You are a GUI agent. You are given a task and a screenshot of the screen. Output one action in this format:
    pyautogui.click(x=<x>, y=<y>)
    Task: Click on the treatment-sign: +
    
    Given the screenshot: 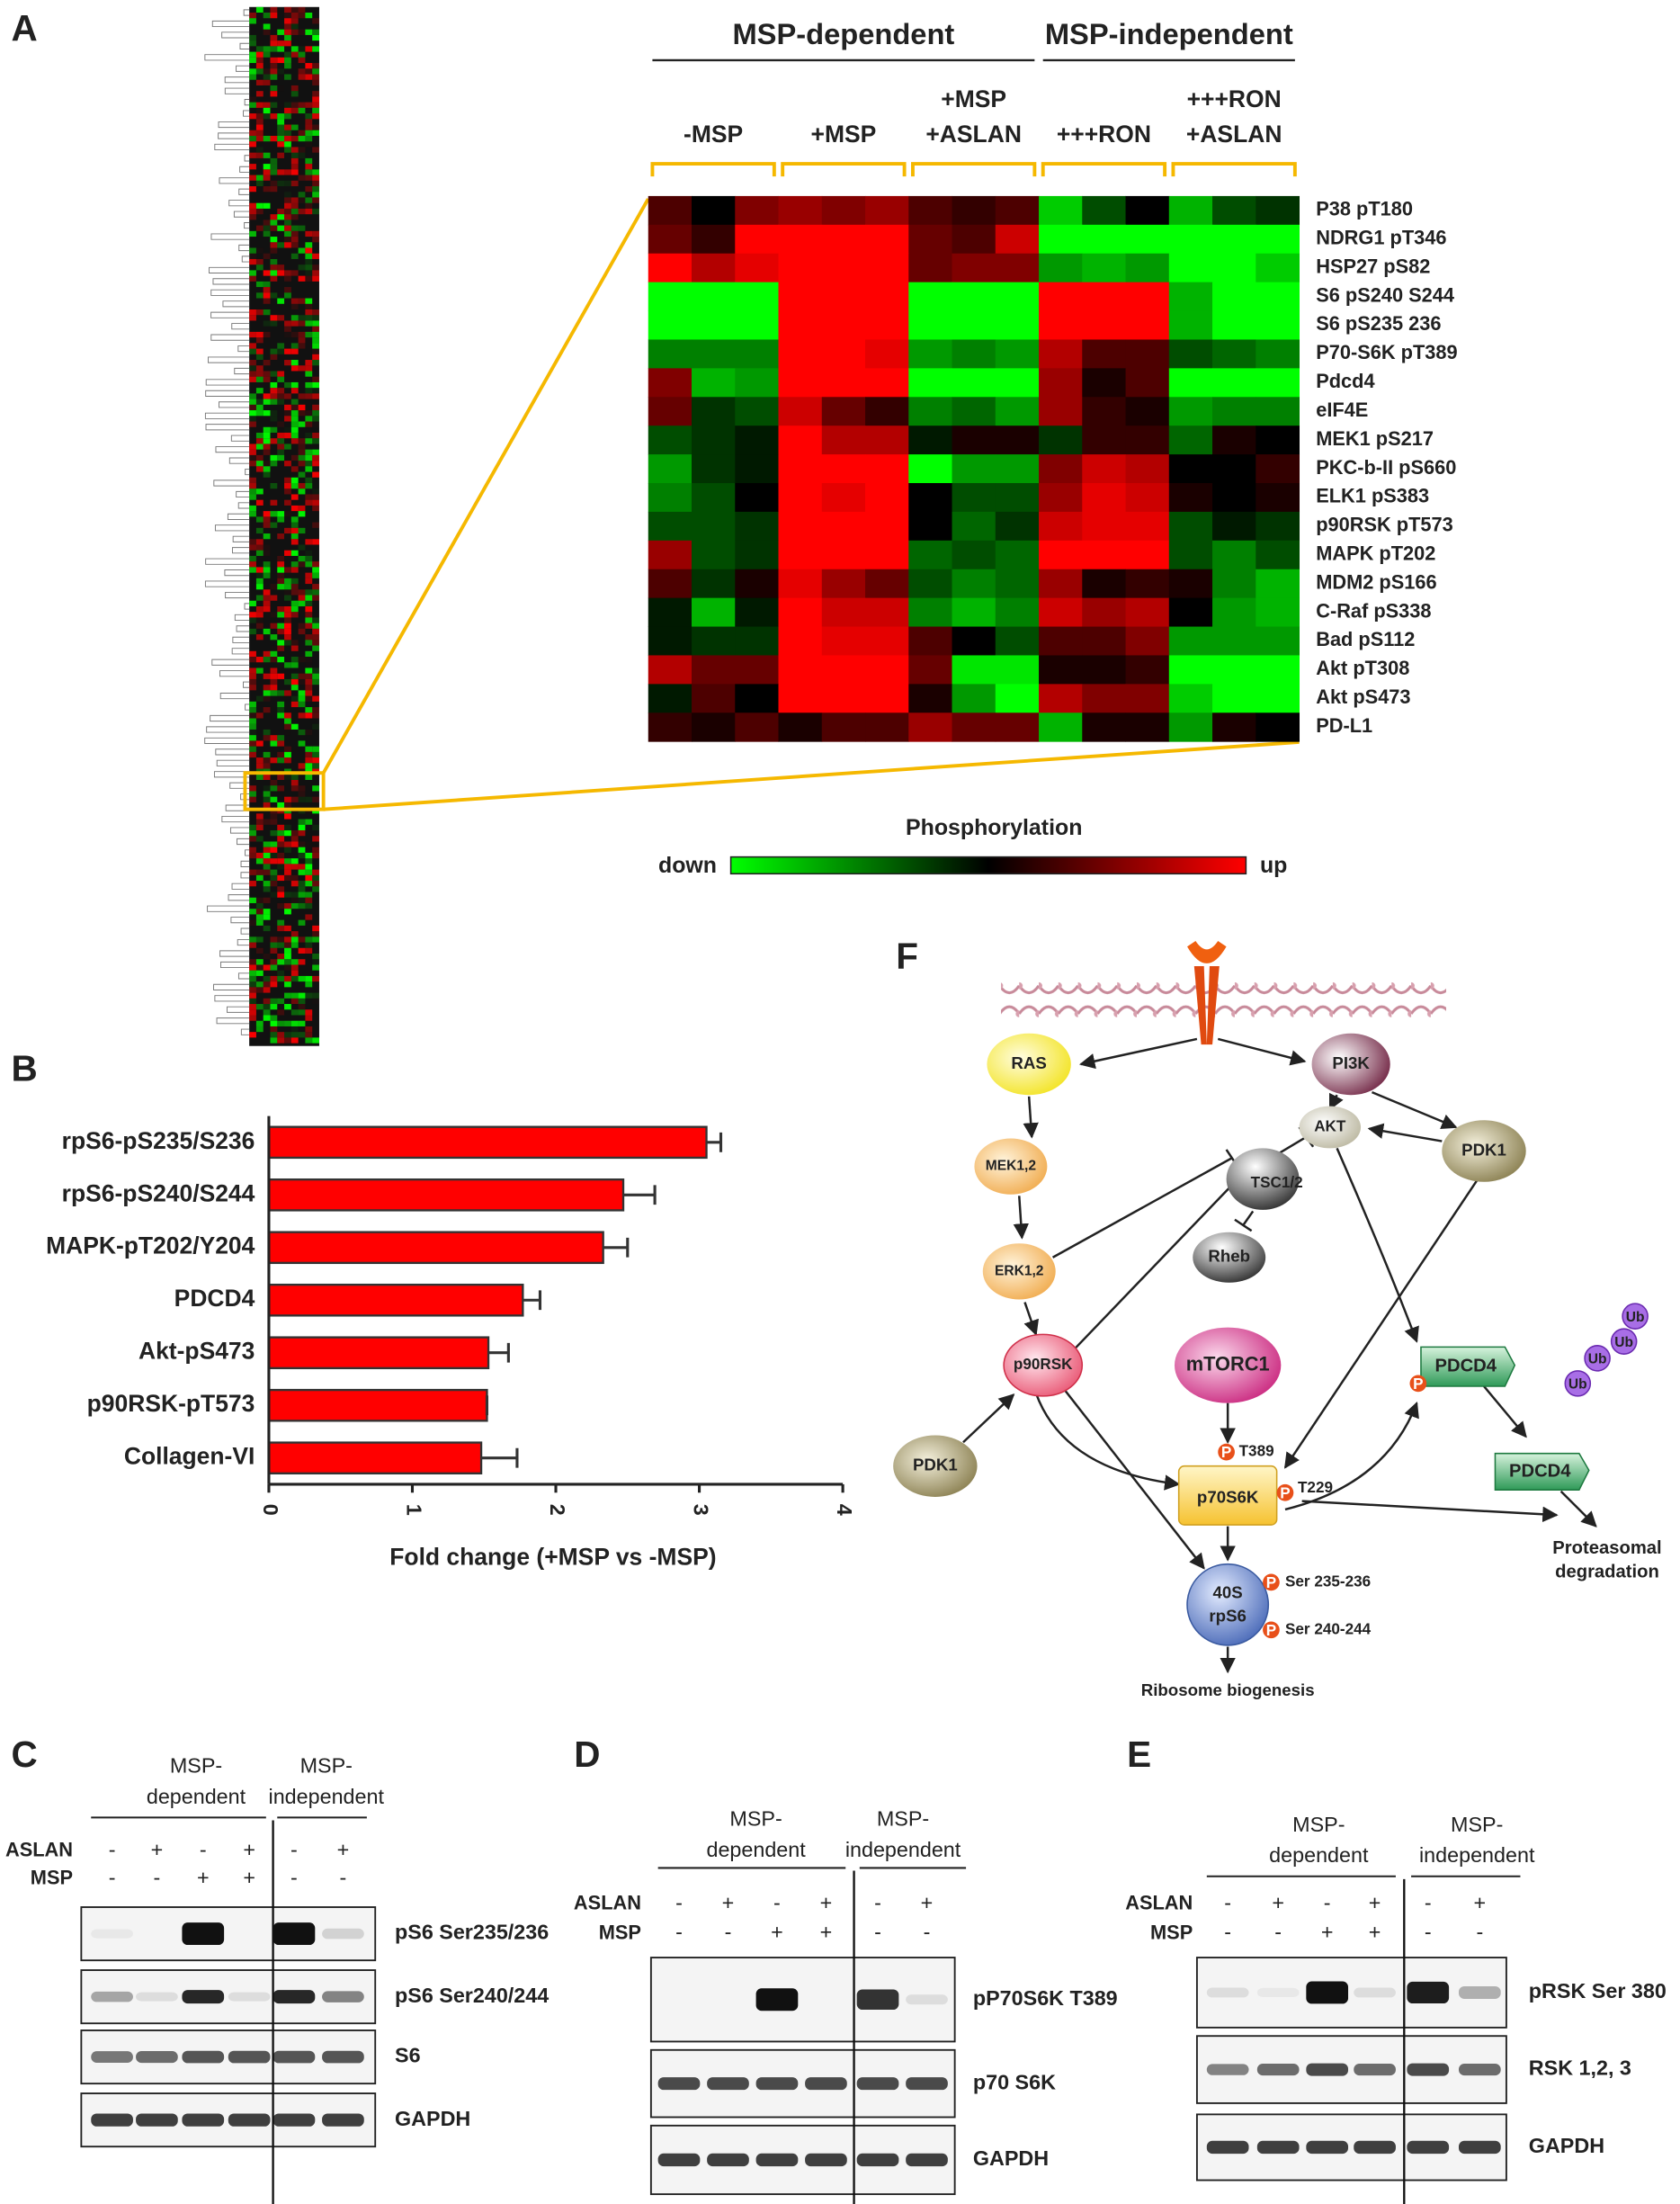 What is the action you would take?
    pyautogui.click(x=728, y=1903)
    